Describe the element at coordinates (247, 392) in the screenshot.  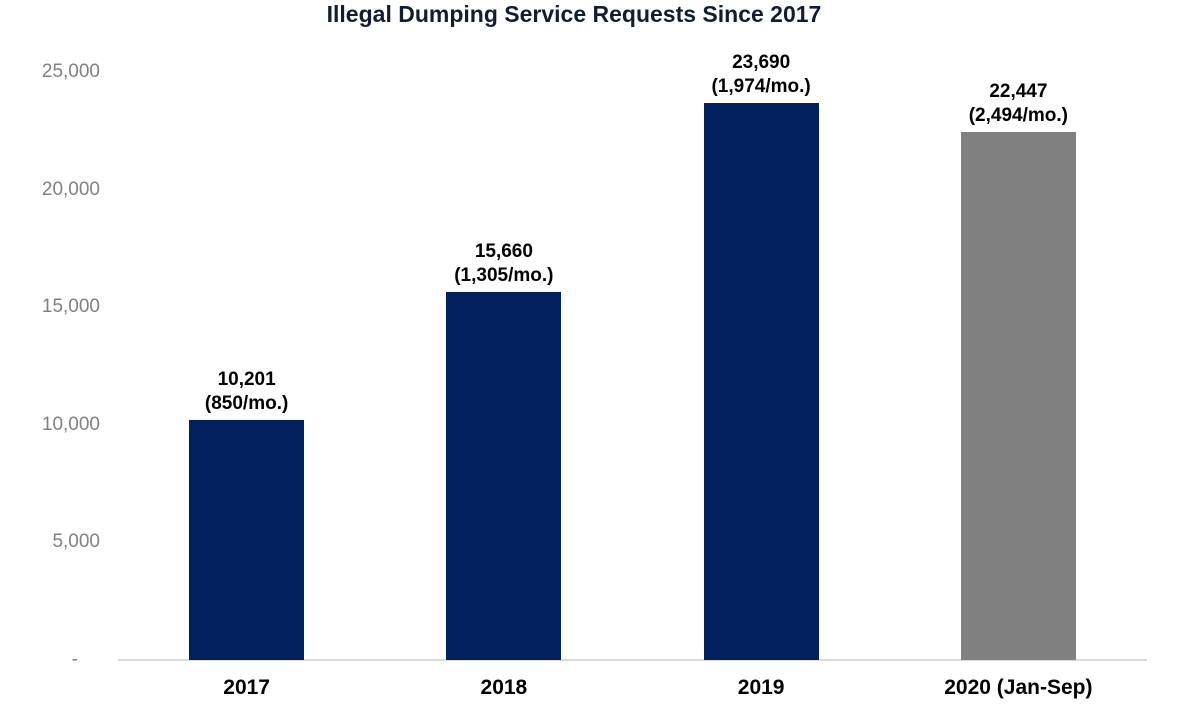
I see `bar-label-2017: 10,201 (850/mo.)` at that location.